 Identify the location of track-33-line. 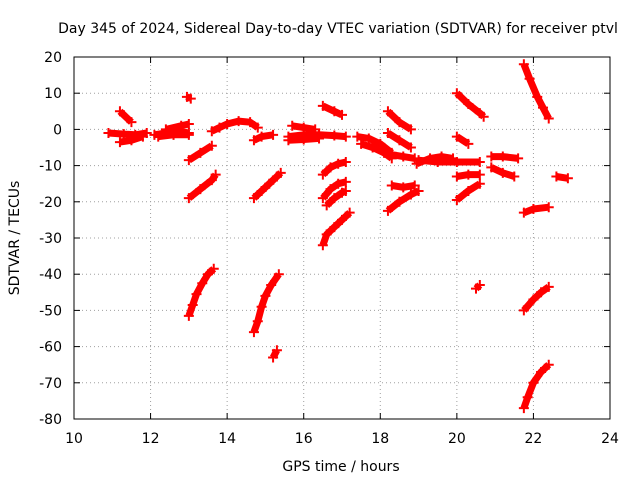
(463, 140).